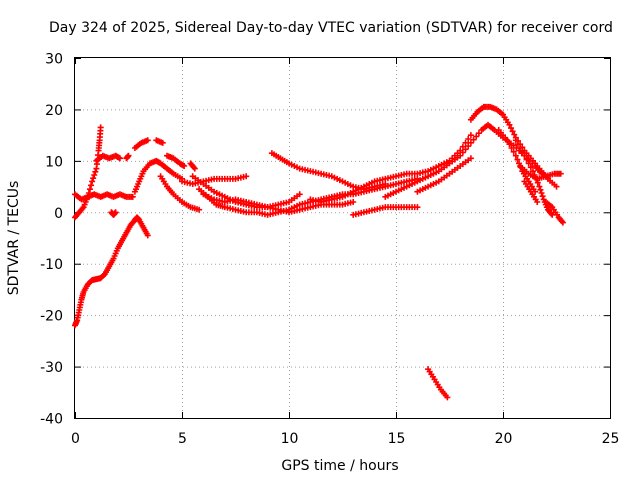 The width and height of the screenshot is (640, 480). What do you see at coordinates (51, 420) in the screenshot?
I see `y-tick-label: -40` at bounding box center [51, 420].